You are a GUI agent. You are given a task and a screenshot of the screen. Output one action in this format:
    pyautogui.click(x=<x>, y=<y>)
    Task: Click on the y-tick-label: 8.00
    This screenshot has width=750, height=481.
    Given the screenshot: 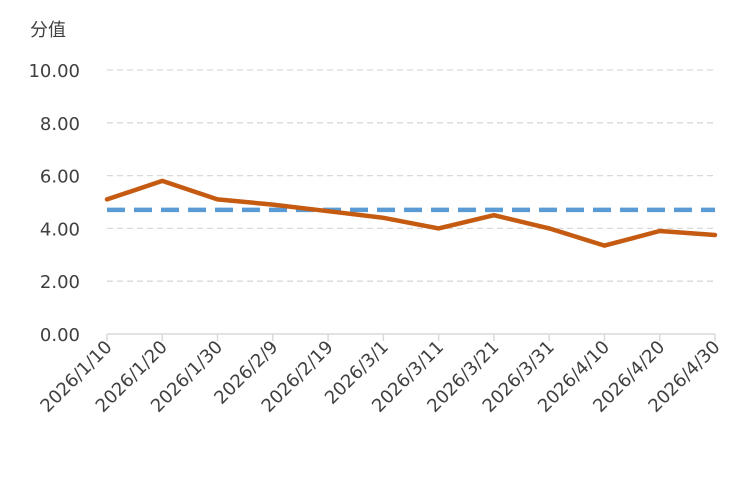 What is the action you would take?
    pyautogui.click(x=60, y=124)
    